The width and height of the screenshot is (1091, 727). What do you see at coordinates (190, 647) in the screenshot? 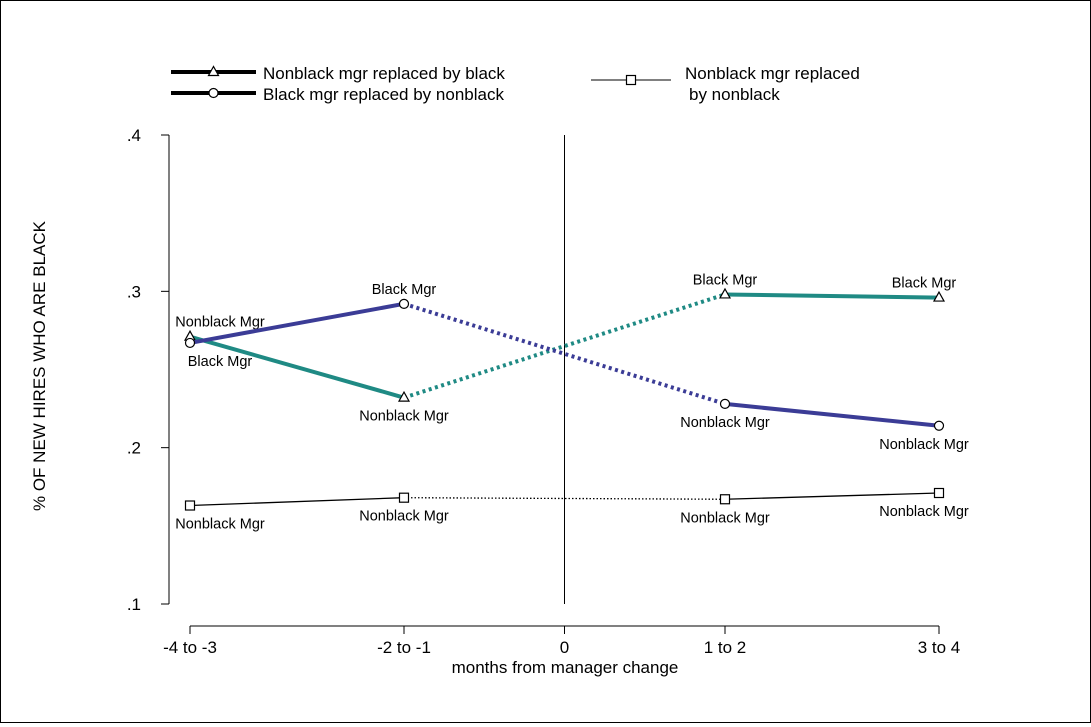
I see `x-tick-label: -4 to -3` at bounding box center [190, 647].